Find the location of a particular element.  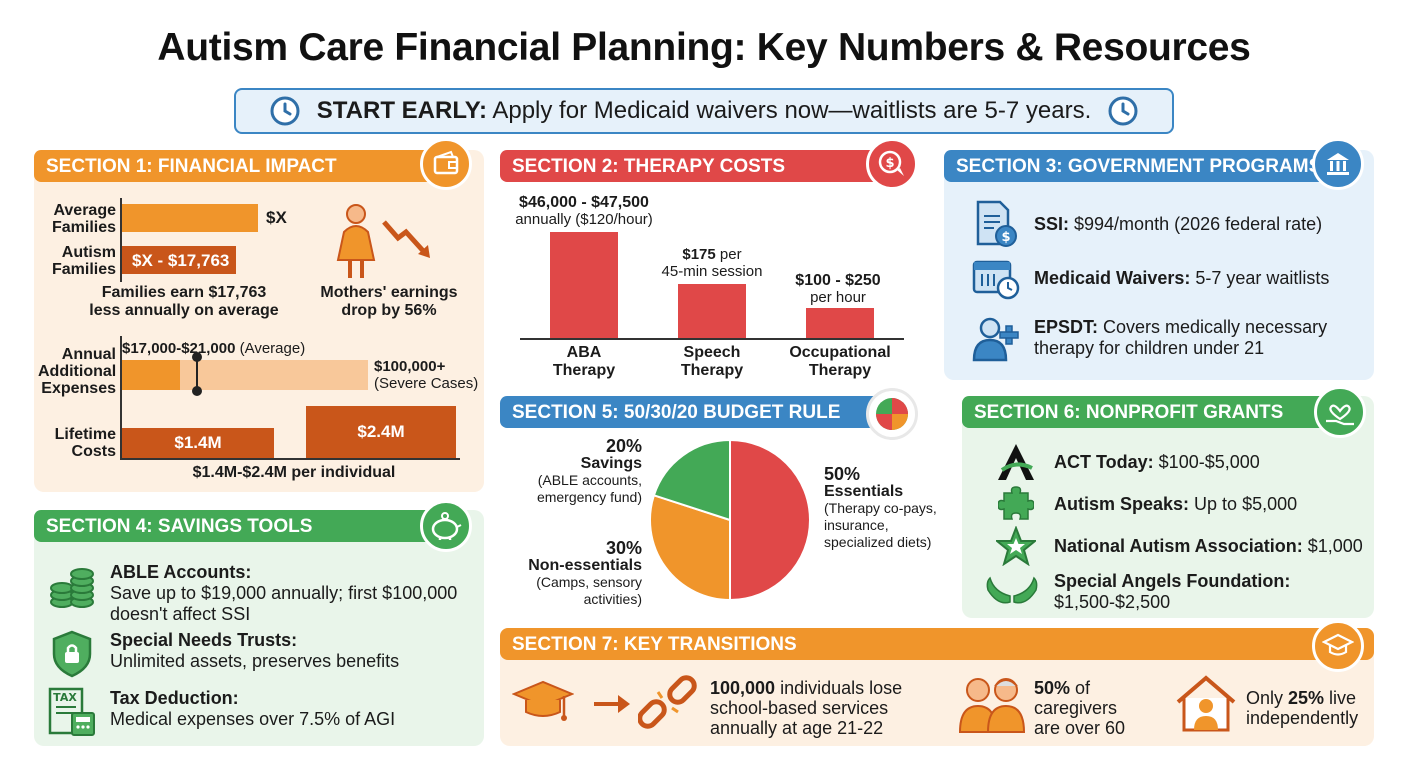

aba-label-2: Therapy is located at coordinates (584, 370).